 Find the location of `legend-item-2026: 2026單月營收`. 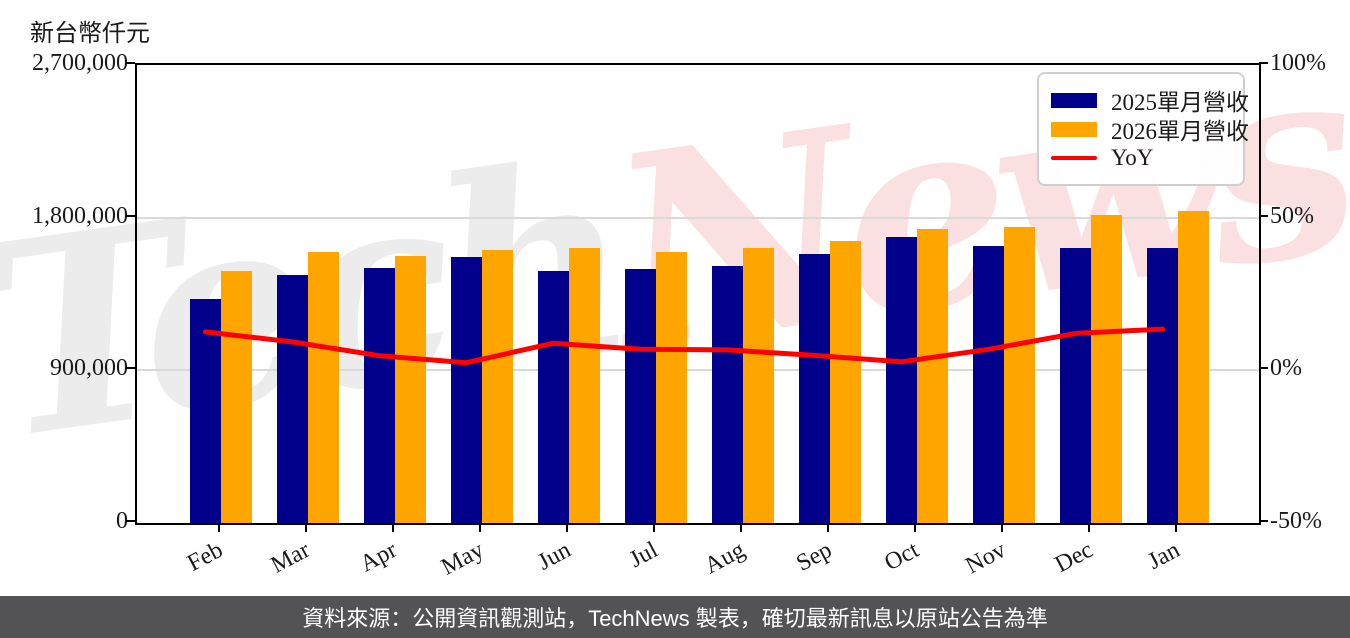

legend-item-2026: 2026單月營收 is located at coordinates (1150, 130).